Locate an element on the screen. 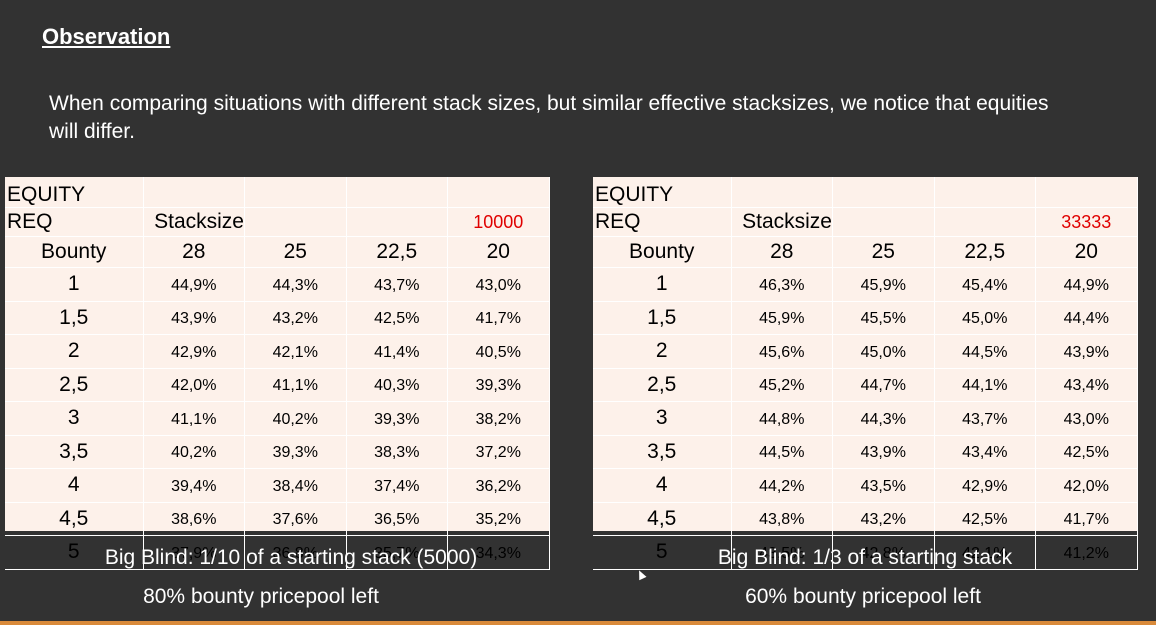 This screenshot has width=1156, height=625. equity-cell: 43,0% is located at coordinates (498, 284).